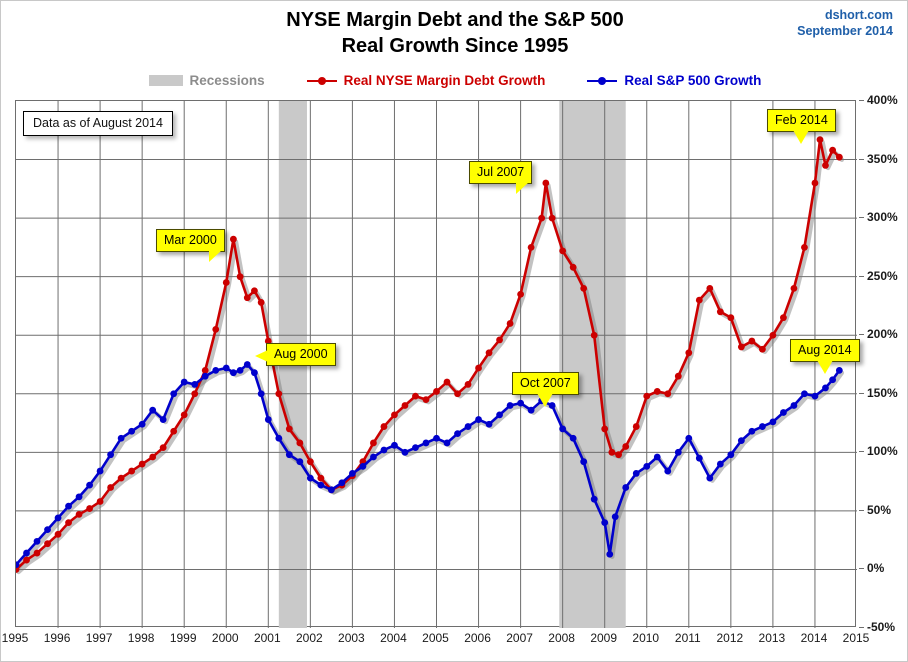 The image size is (908, 662). I want to click on y-axis-tick-label: 300%, so click(882, 217).